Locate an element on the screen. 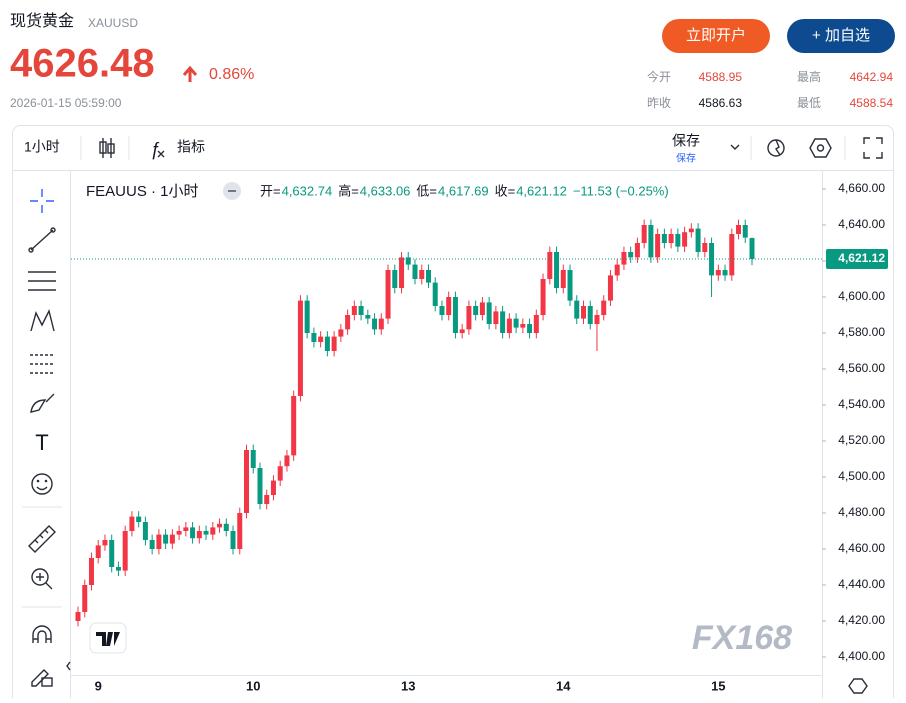 This screenshot has height=703, width=906. x-tick-label: 14 is located at coordinates (563, 685).